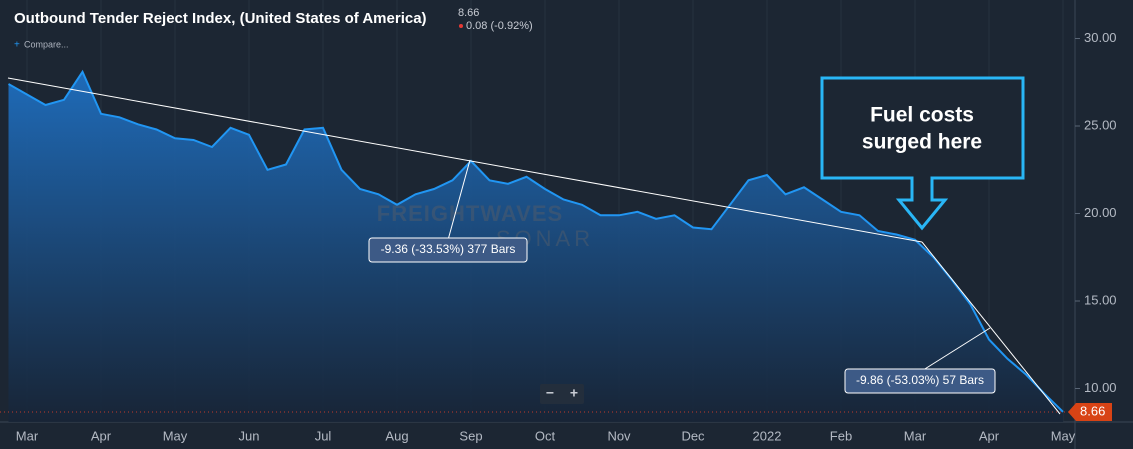 The width and height of the screenshot is (1133, 449). What do you see at coordinates (499, 26) in the screenshot?
I see `change: 0.08 (-0.92%)` at bounding box center [499, 26].